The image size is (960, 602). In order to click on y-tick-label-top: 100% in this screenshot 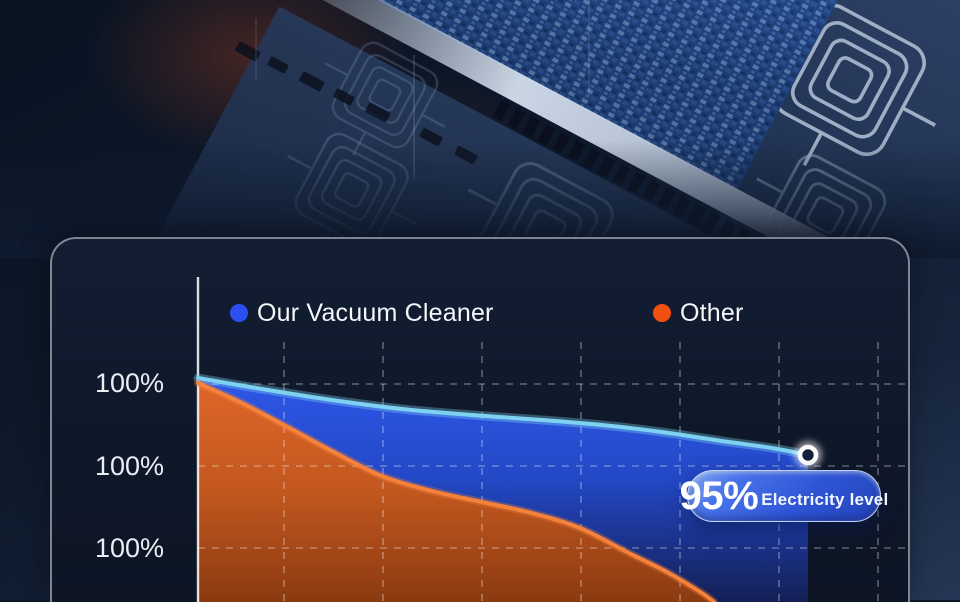, I will do `click(129, 383)`.